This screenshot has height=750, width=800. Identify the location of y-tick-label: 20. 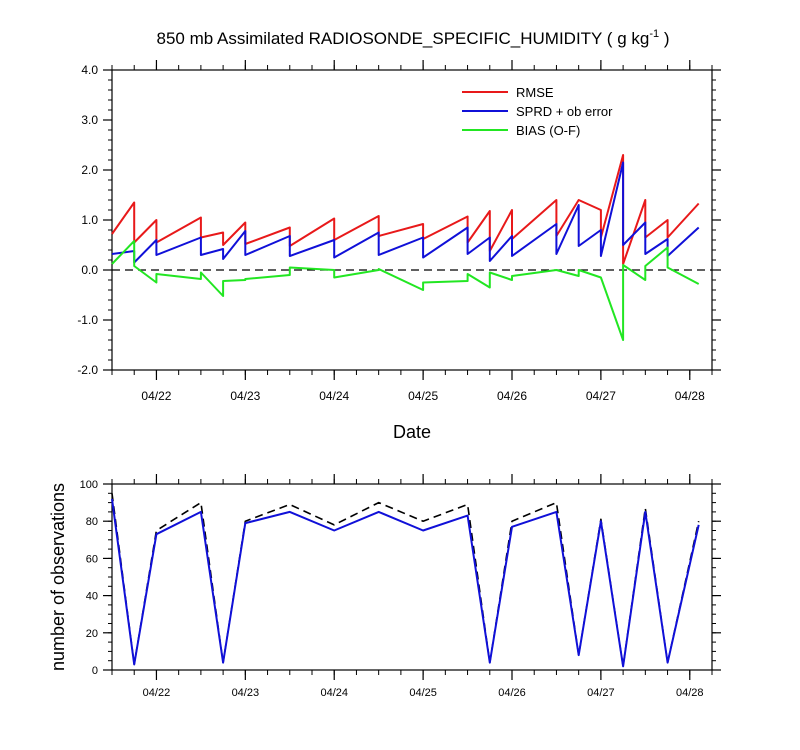
(92, 634).